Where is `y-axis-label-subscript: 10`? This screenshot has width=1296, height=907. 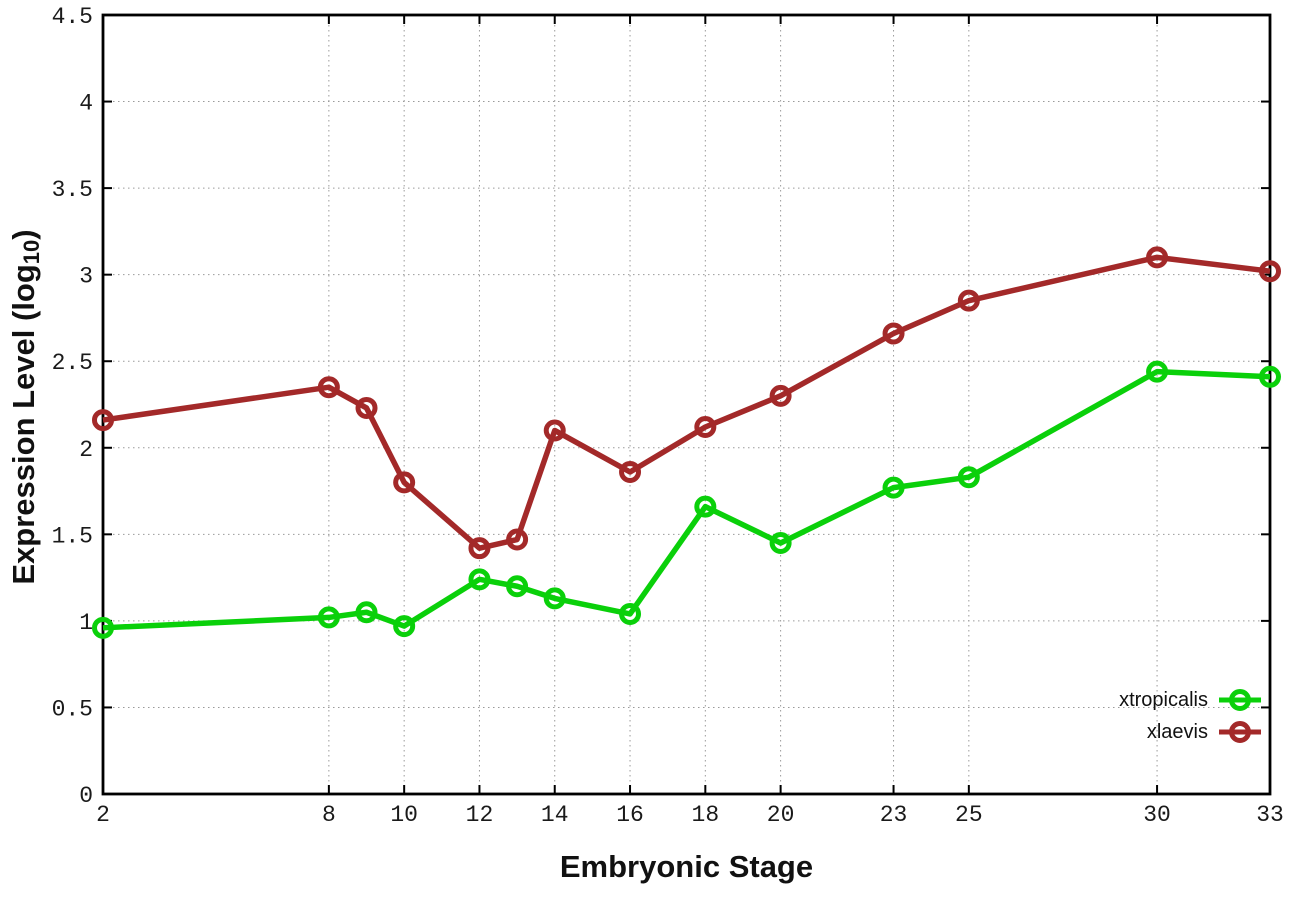
y-axis-label-subscript: 10 is located at coordinates (31, 252).